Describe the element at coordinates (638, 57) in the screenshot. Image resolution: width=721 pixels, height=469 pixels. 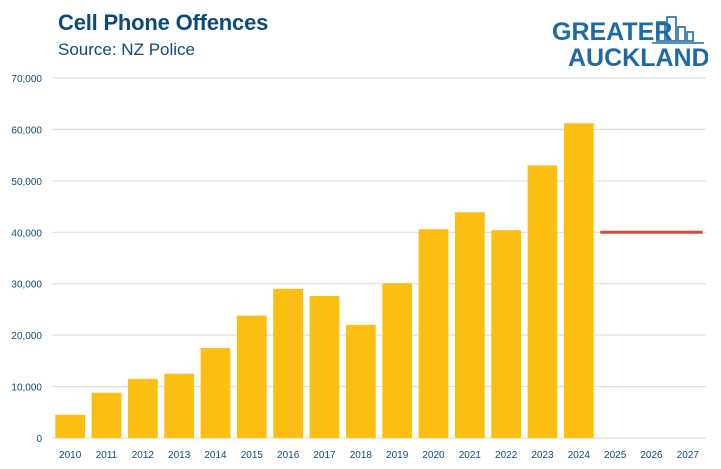
I see `logo-line2: AUCKLAND` at that location.